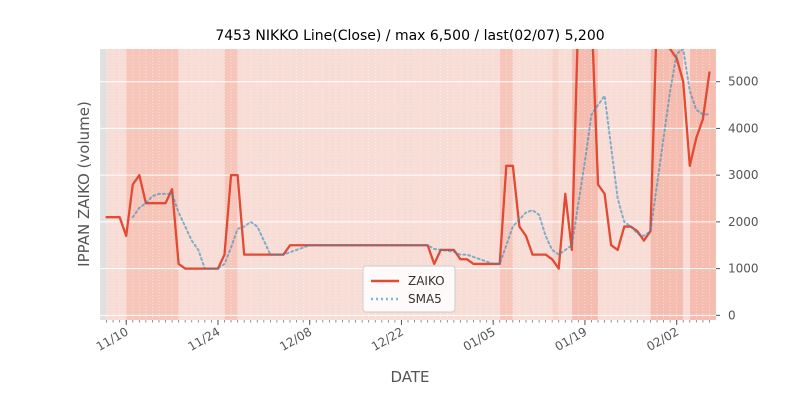  What do you see at coordinates (426, 281) in the screenshot?
I see `legend-zaiko-label: ZAIKO` at bounding box center [426, 281].